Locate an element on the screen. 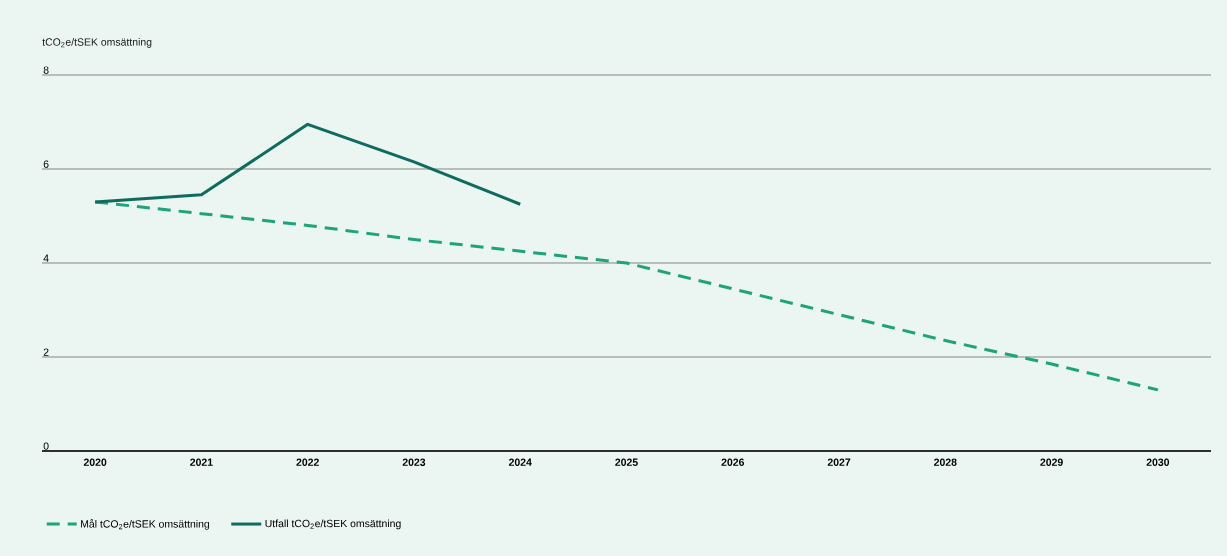 The image size is (1227, 556). legend-label: Utfall tCO$_{2}$e/tSEK omsättning is located at coordinates (333, 524).